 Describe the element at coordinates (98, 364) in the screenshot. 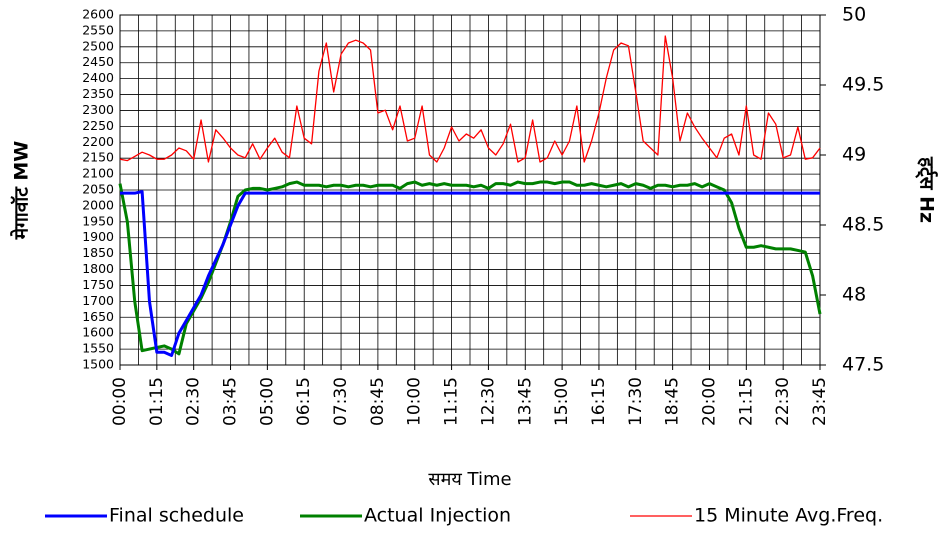

I see `y-tick-label: 1500` at that location.